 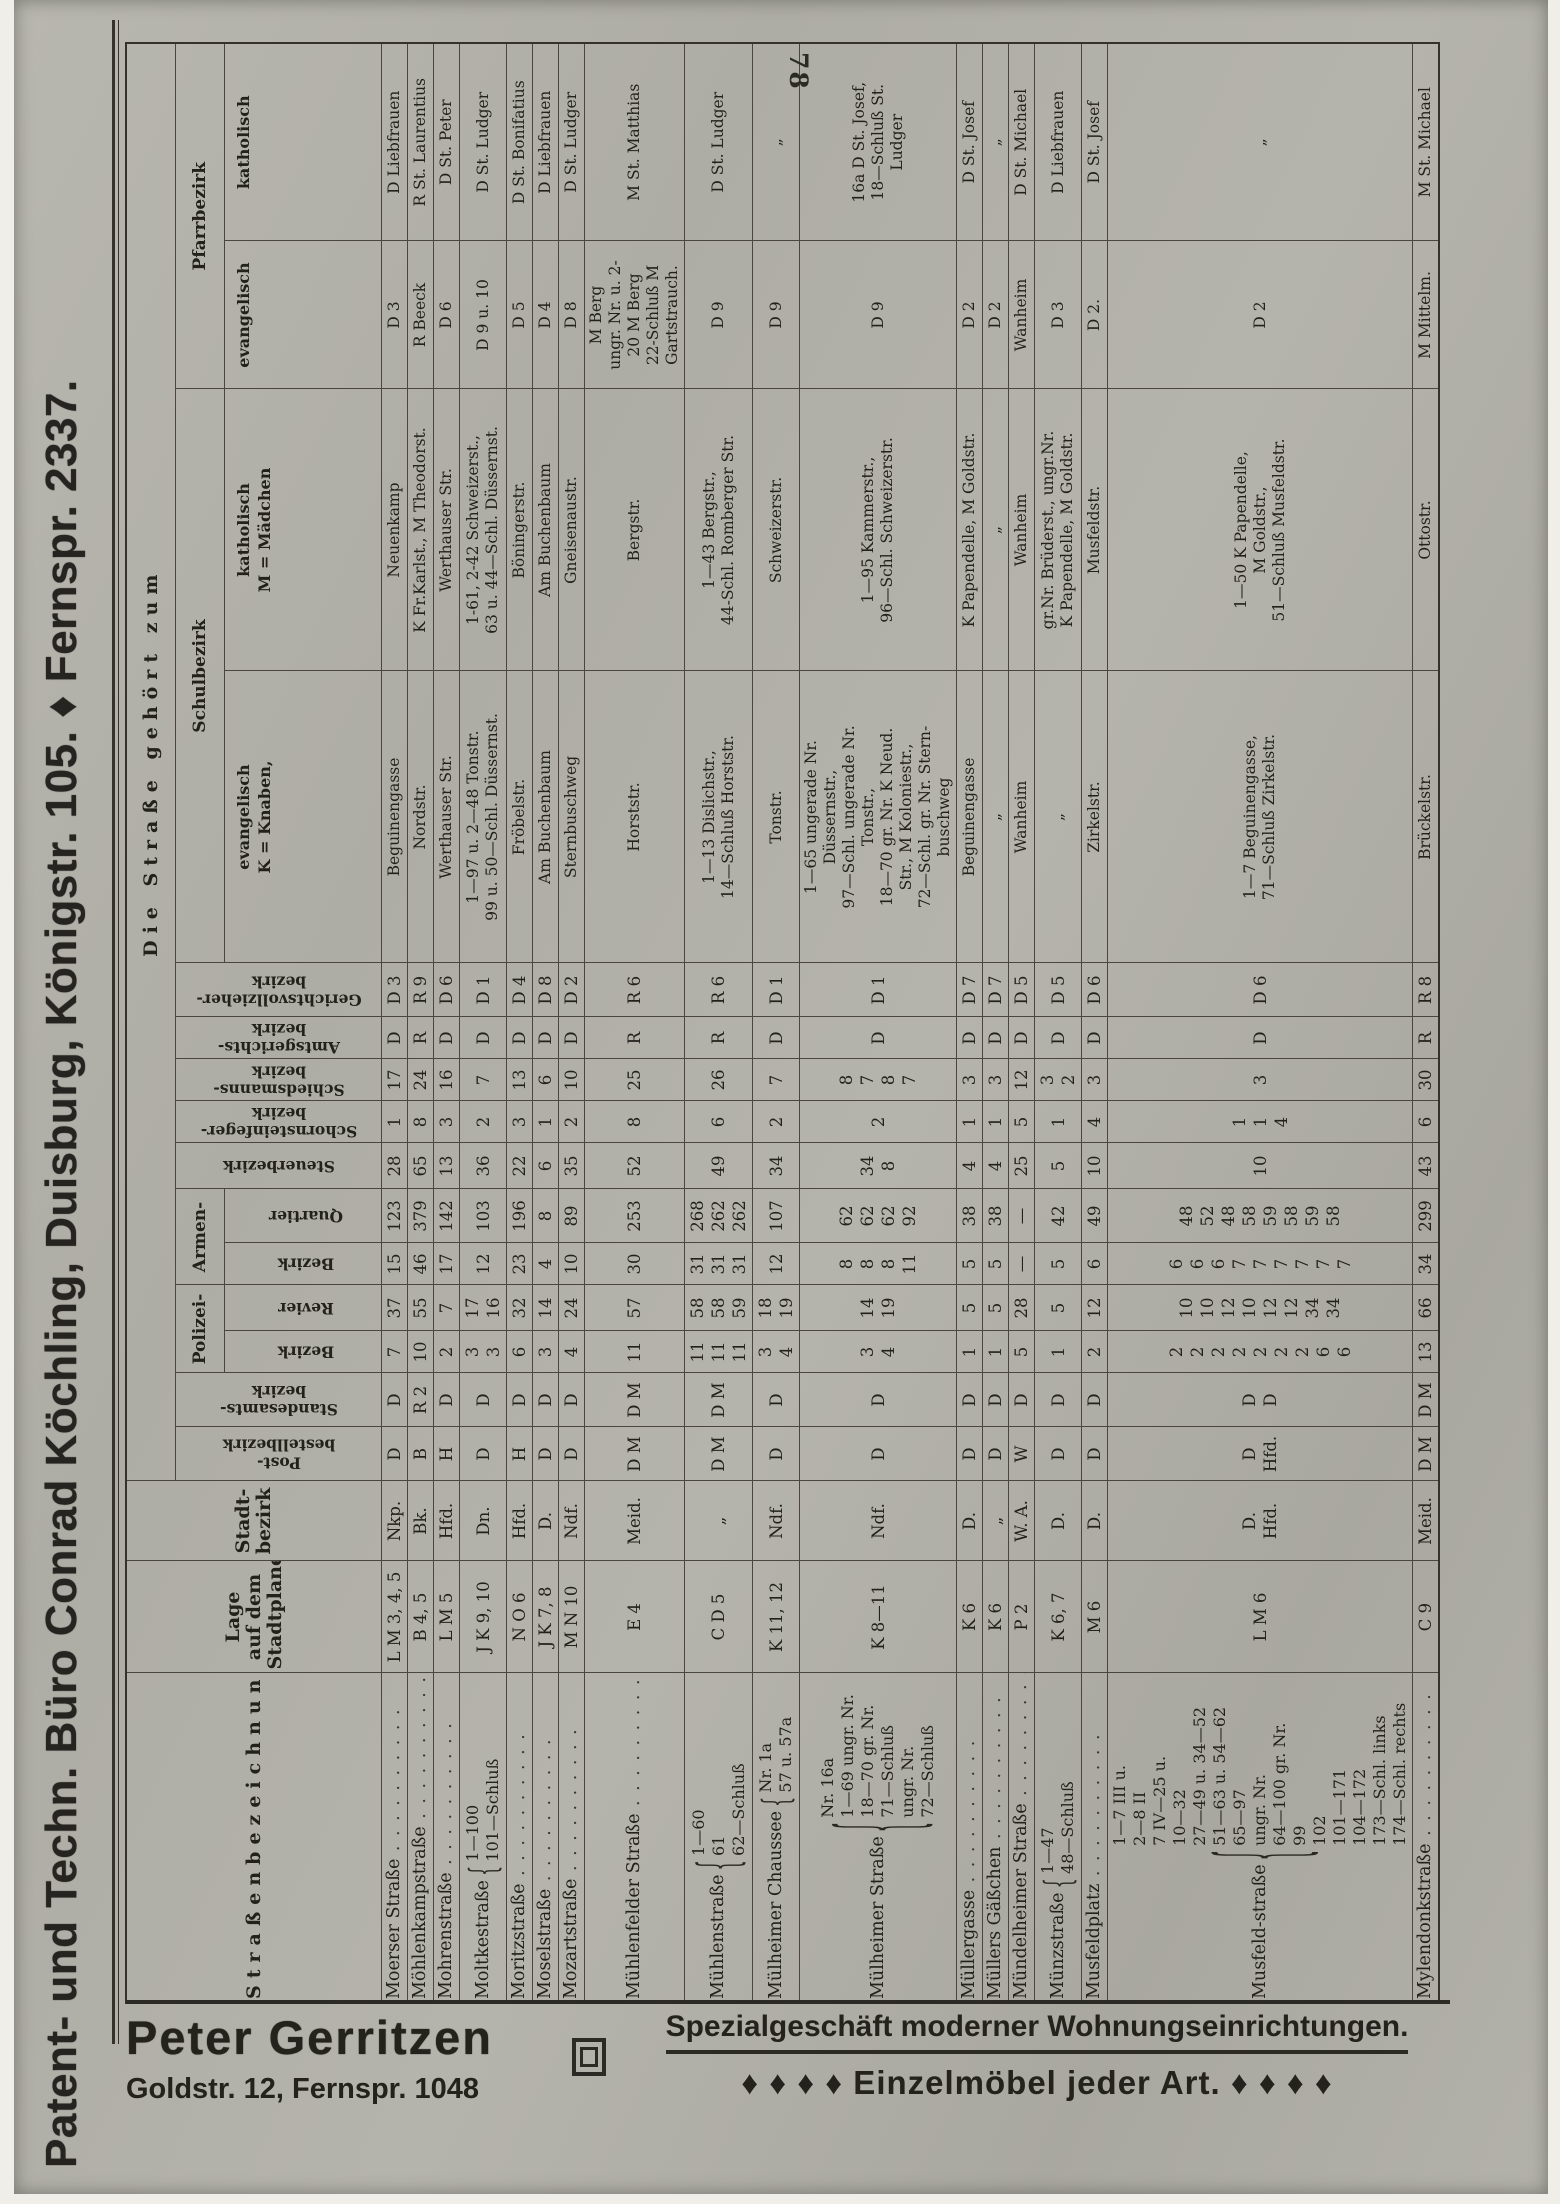 I want to click on cell-arm_b: 15, so click(x=394, y=1264).